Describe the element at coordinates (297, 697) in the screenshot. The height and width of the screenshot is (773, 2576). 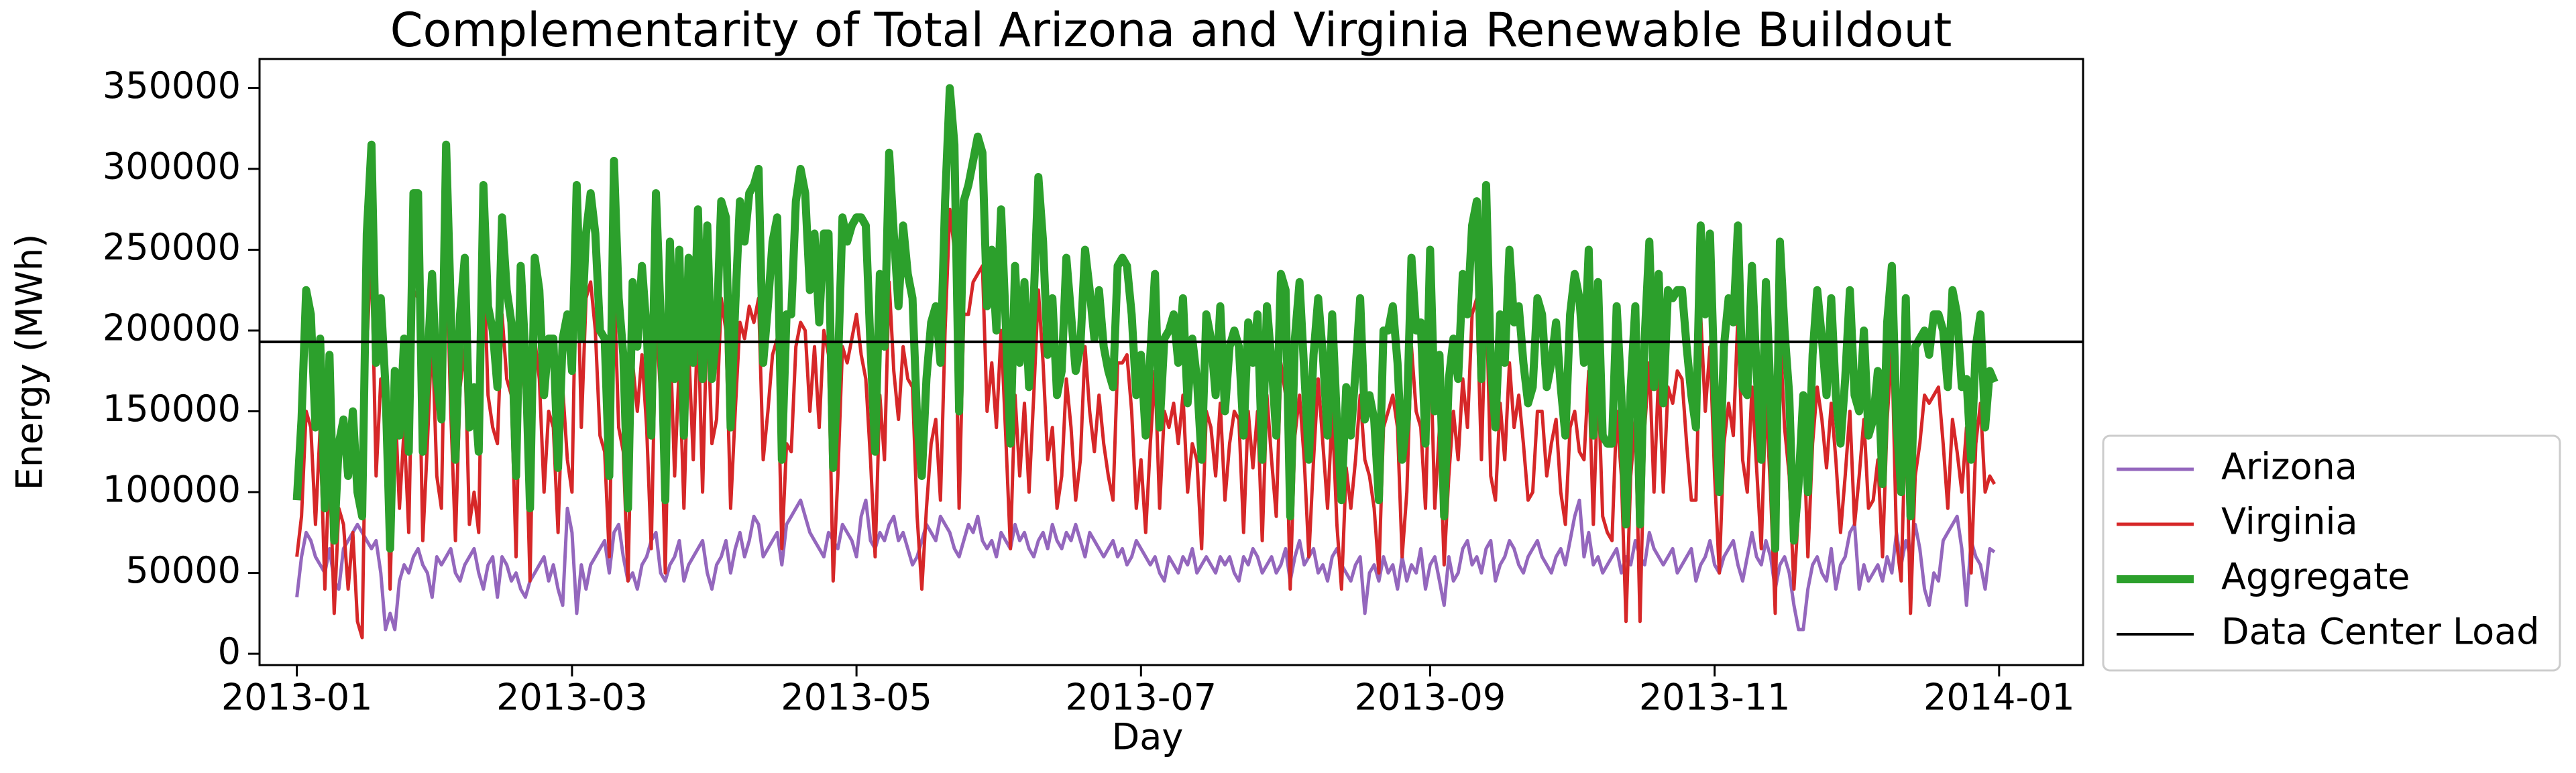
I see `x-tick-label: 2013-01` at that location.